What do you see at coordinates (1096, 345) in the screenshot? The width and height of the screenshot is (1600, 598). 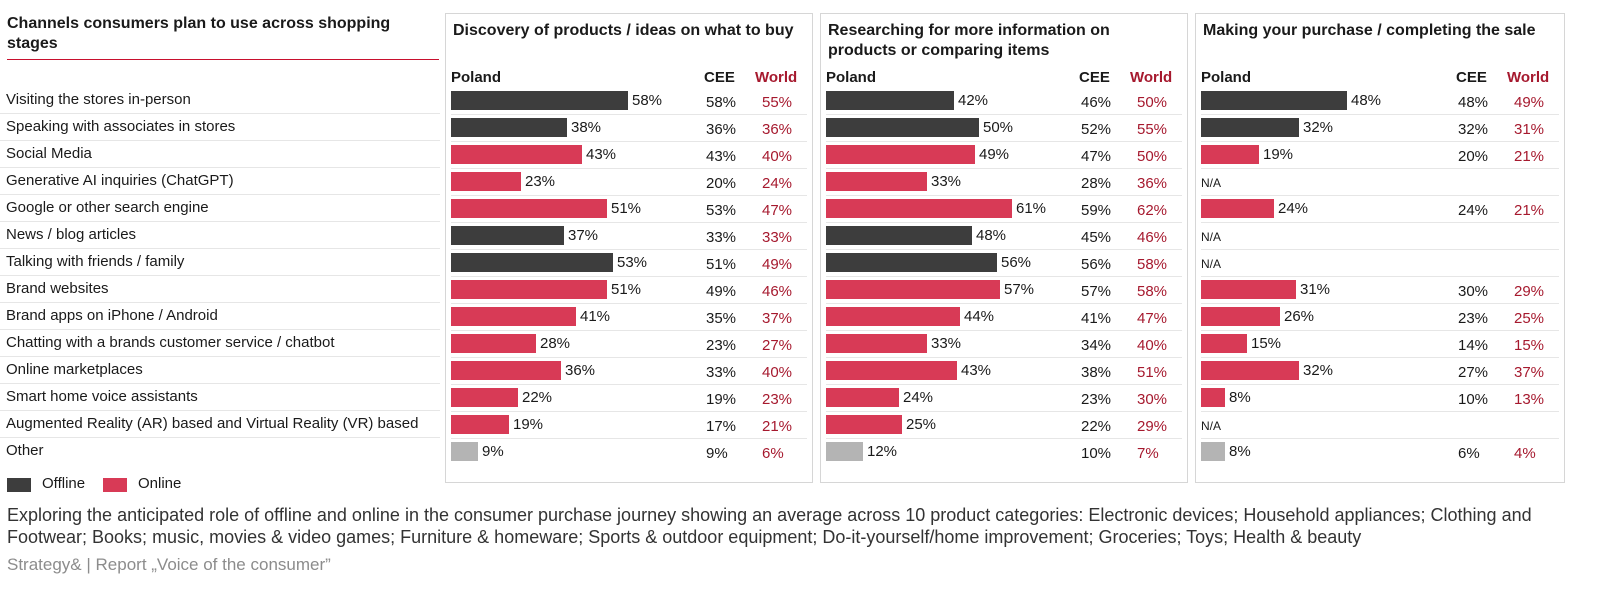 I see `cee-value: 34%` at bounding box center [1096, 345].